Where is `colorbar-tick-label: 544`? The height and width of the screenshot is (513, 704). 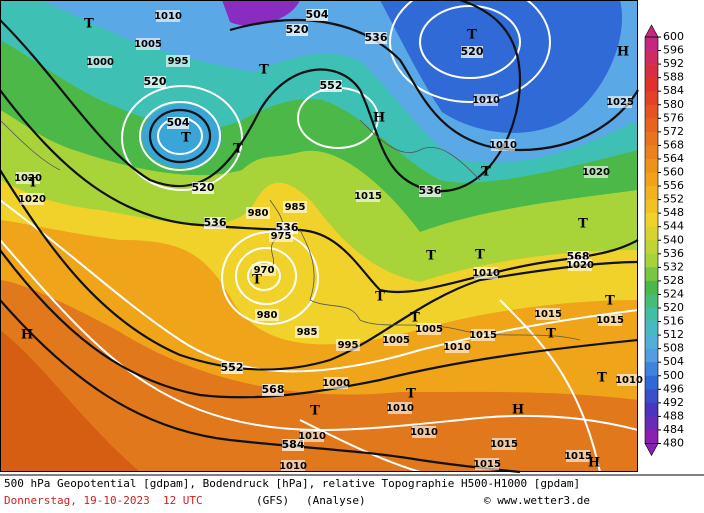 colorbar-tick-label: 544 is located at coordinates (673, 226).